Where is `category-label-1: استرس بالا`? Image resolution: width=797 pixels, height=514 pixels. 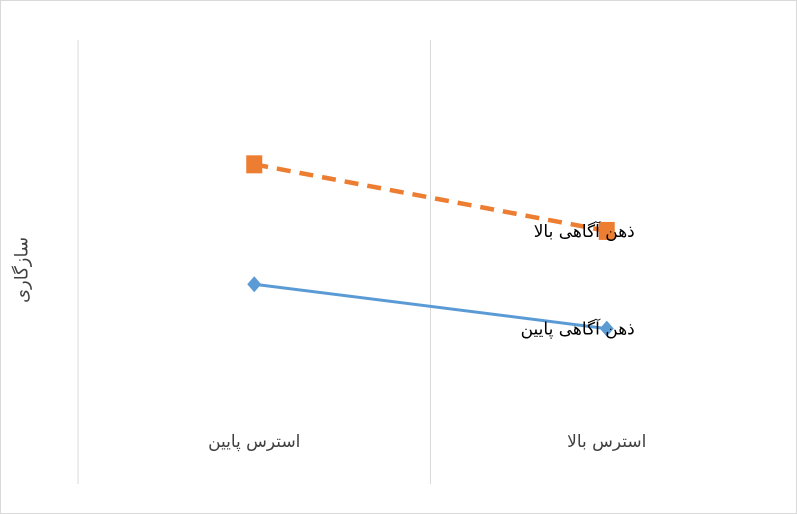
category-label-1: استرس بالا is located at coordinates (606, 442).